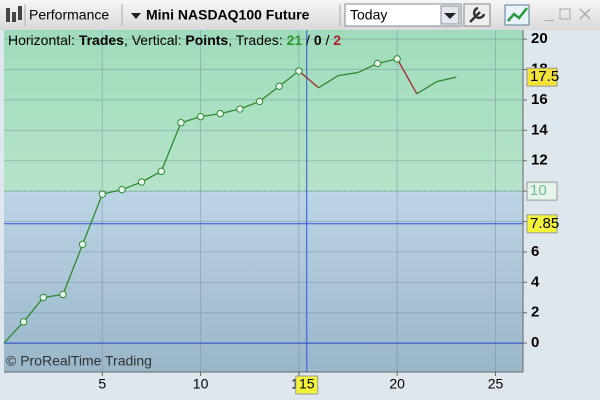  I want to click on losses-count: 2, so click(337, 40).